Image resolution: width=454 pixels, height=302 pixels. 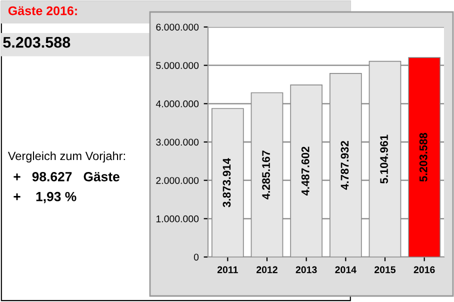 I want to click on x-tick-label: 2012, so click(x=267, y=270).